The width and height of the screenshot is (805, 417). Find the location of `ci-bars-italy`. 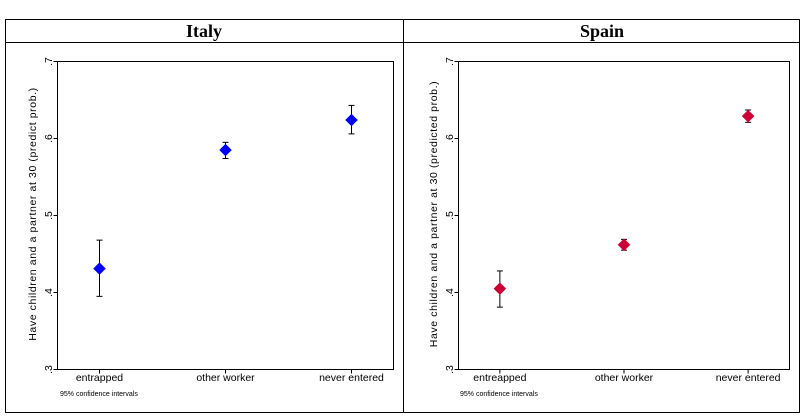

ci-bars-italy is located at coordinates (225, 200).